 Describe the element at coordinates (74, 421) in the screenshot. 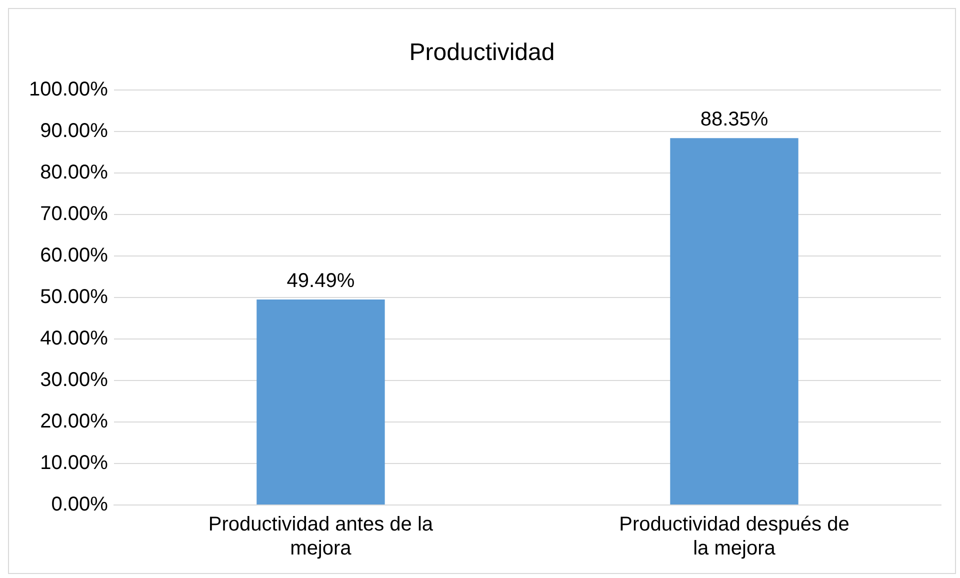

I see `y-tick-label: 20.00%` at that location.